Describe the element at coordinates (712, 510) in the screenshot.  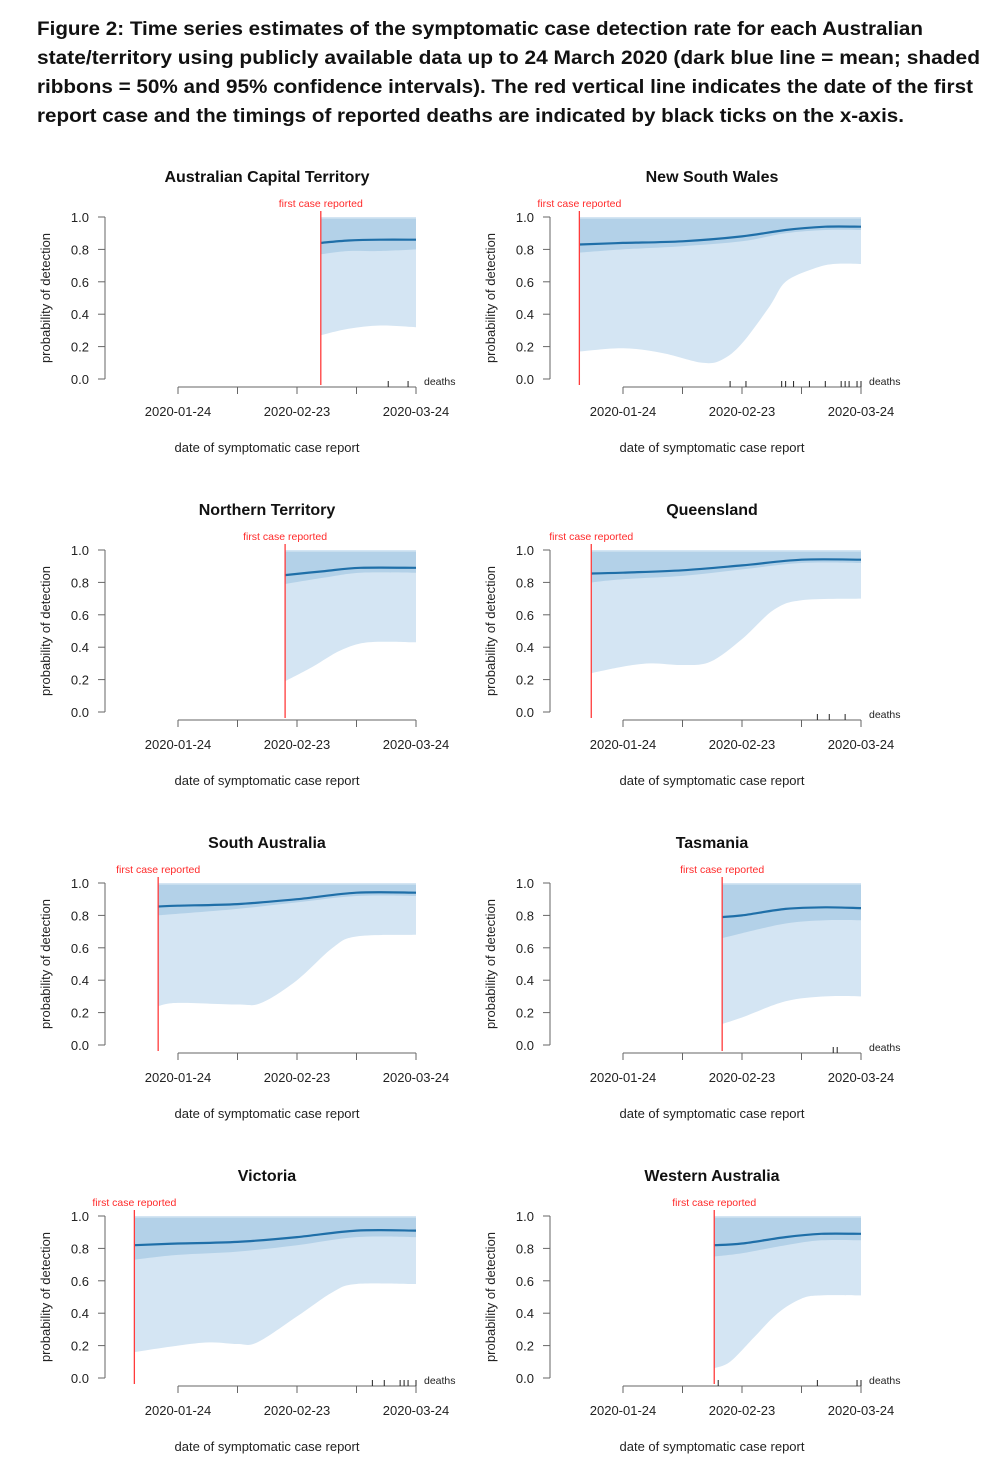
I see `panel-title: Queensland` at that location.